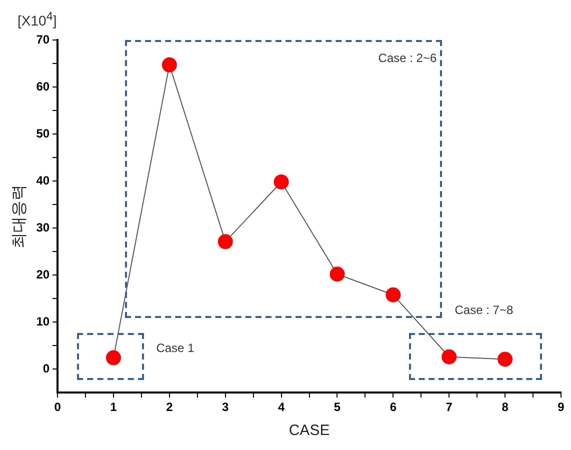 This screenshot has width=571, height=450. Describe the element at coordinates (337, 407) in the screenshot. I see `x-tick-label: 5` at that location.